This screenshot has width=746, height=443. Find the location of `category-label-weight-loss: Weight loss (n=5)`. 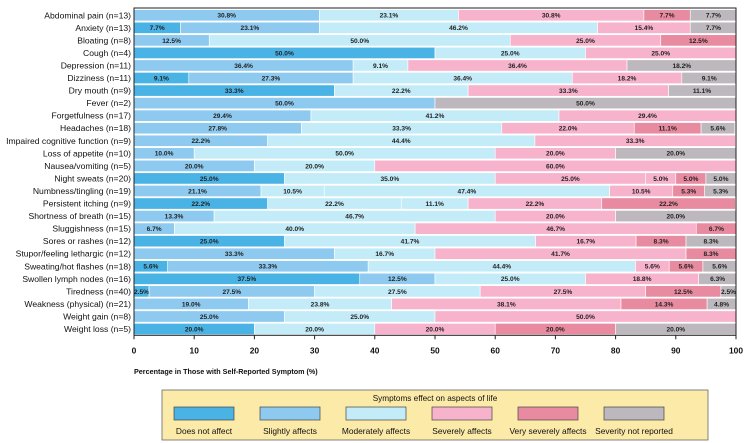

category-label-weight-loss: Weight loss (n=5) is located at coordinates (97, 329).